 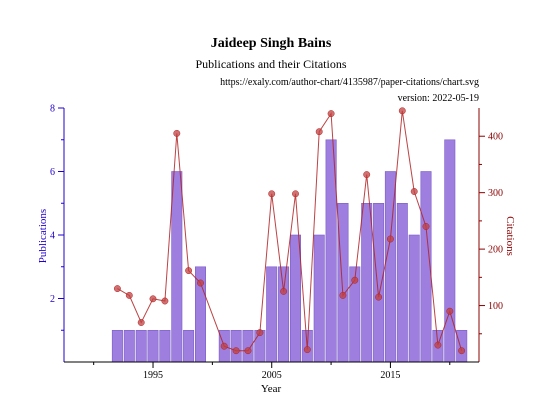 I want to click on right-tick-label: 200, so click(x=495, y=250).